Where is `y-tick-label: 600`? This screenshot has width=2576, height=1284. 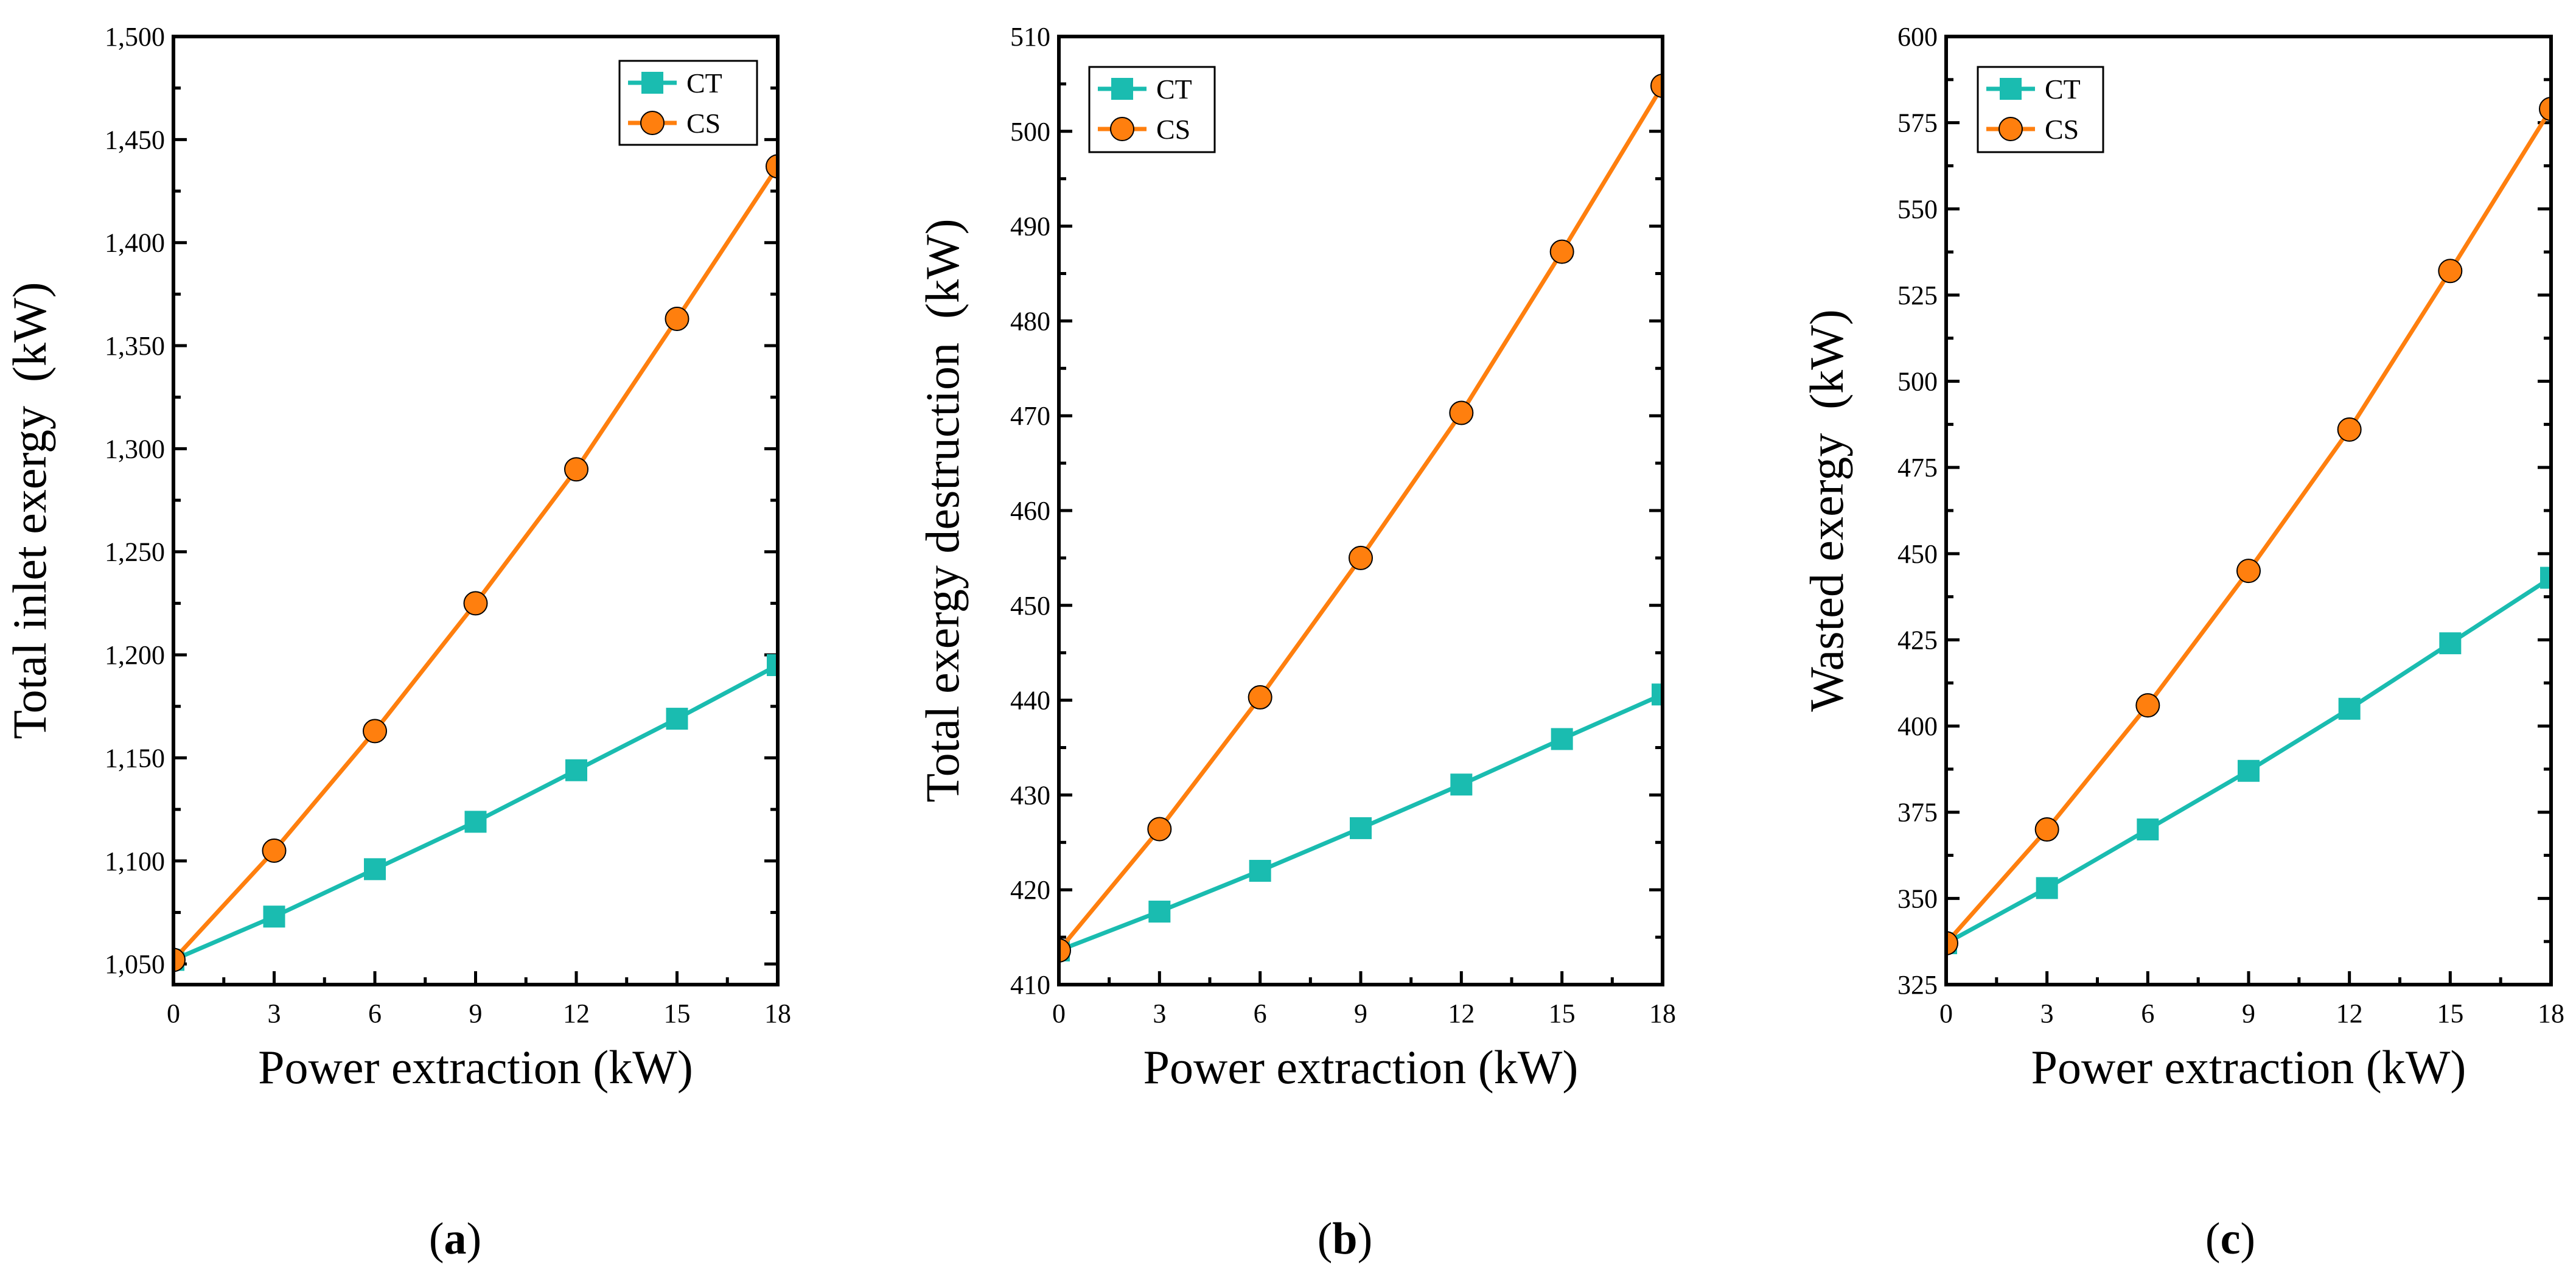 y-tick-label: 600 is located at coordinates (1917, 37).